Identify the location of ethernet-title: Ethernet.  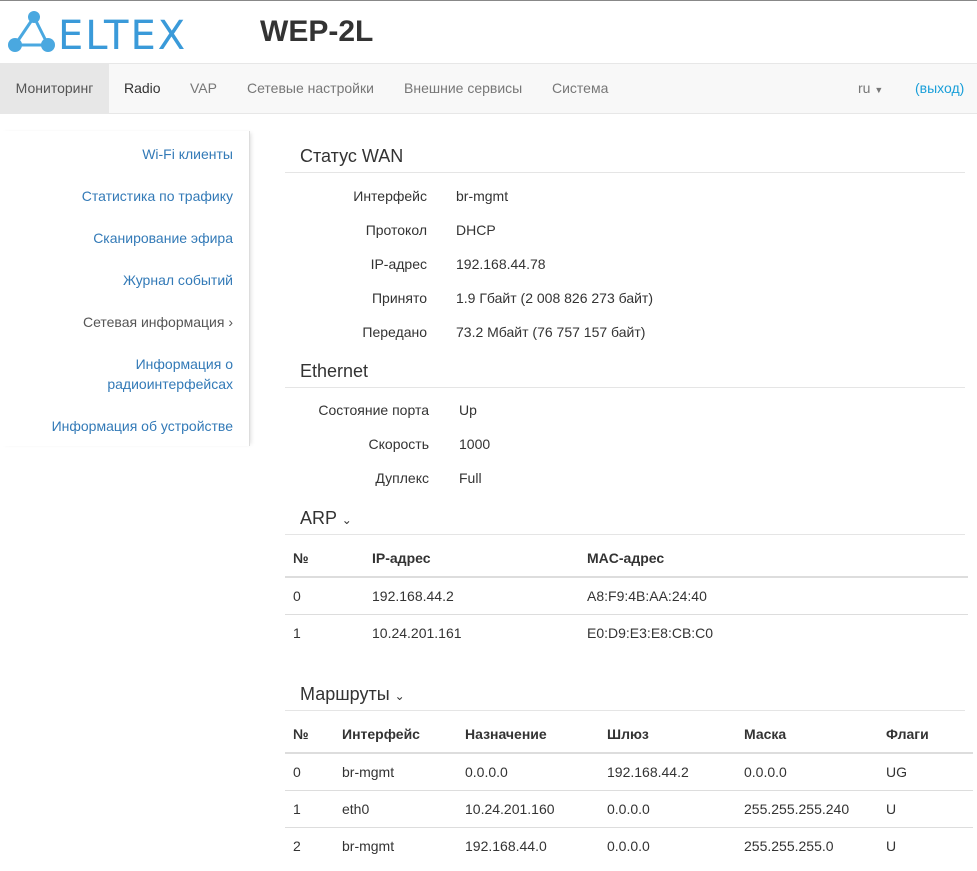
(625, 374).